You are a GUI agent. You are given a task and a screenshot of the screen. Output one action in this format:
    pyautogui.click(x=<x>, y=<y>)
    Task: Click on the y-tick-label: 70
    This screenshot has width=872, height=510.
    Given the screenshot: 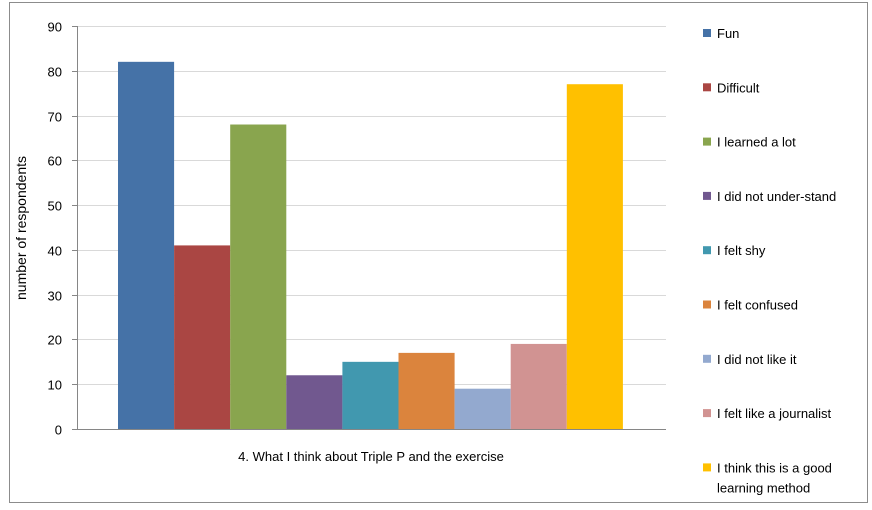 What is the action you would take?
    pyautogui.click(x=55, y=117)
    